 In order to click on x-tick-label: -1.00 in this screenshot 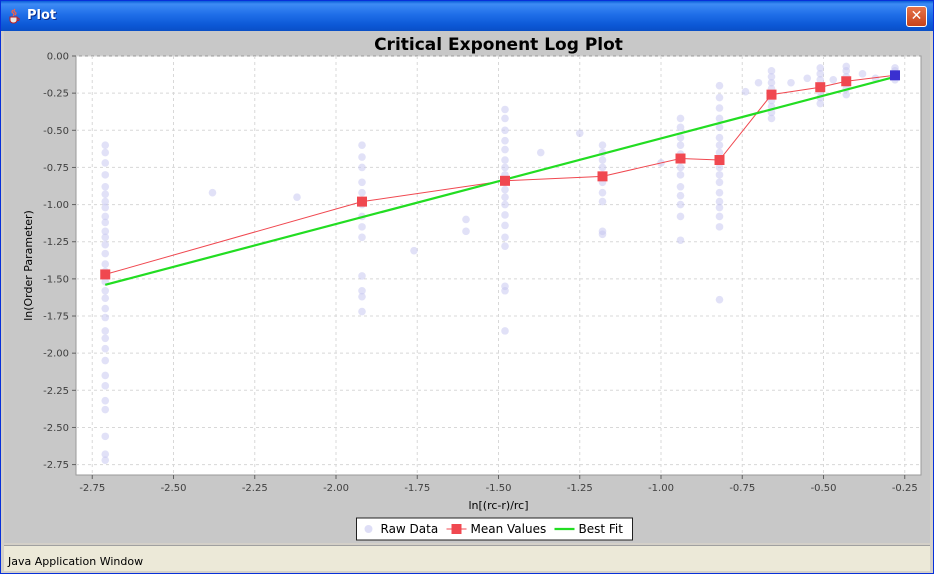, I will do `click(661, 488)`.